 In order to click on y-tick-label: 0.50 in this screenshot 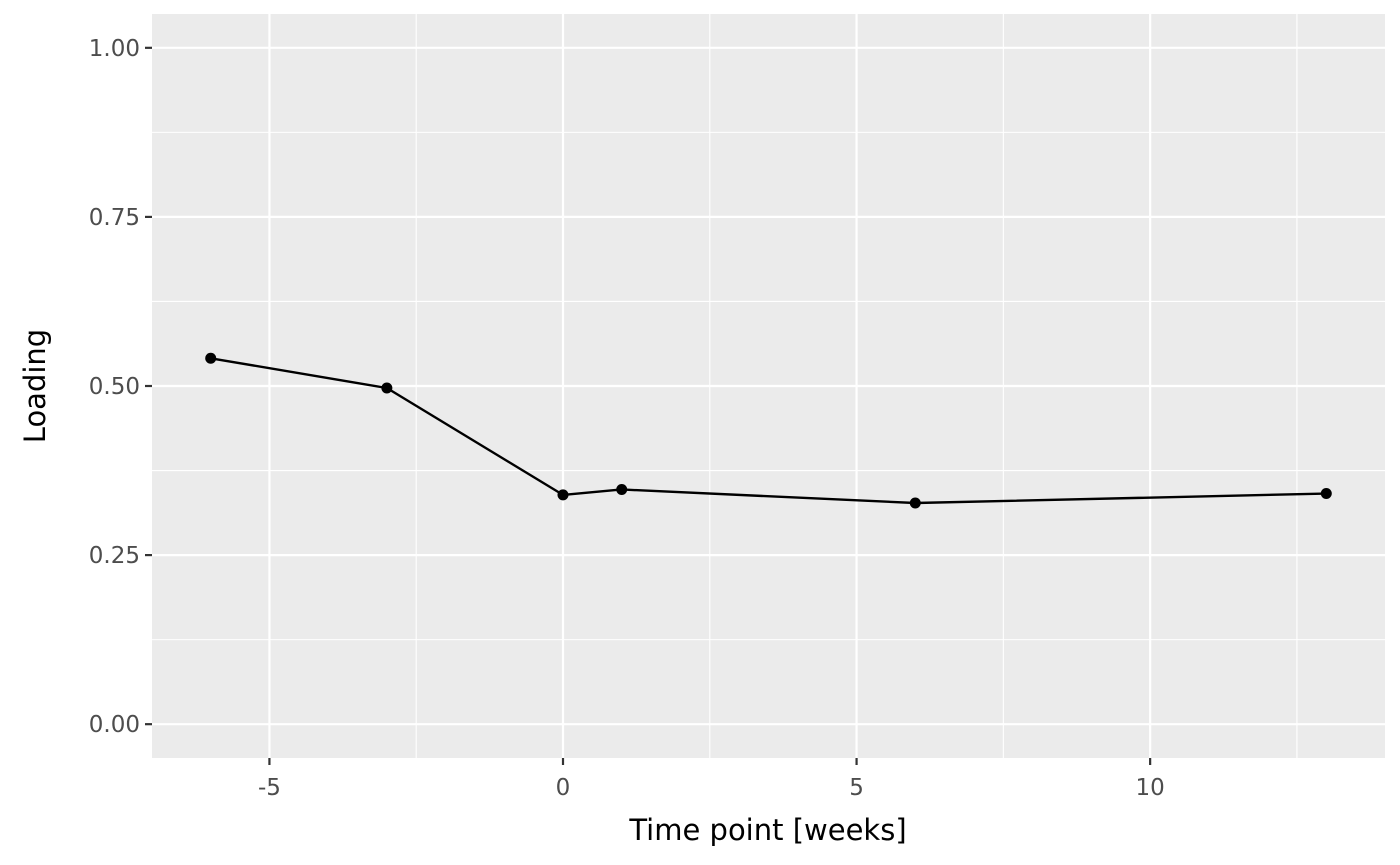, I will do `click(114, 387)`.